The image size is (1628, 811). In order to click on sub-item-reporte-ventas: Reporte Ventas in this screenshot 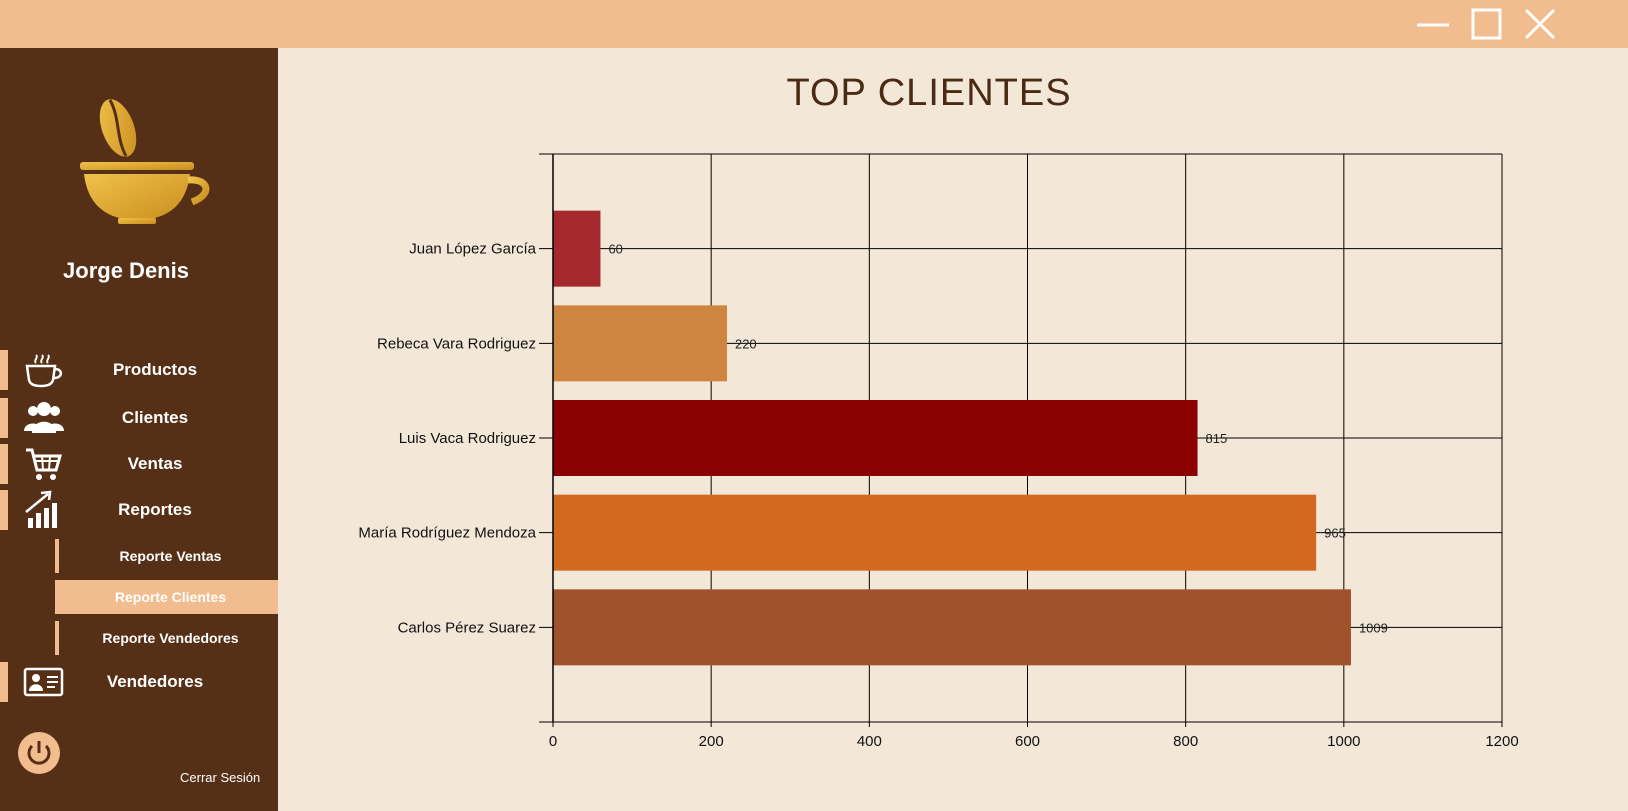, I will do `click(166, 556)`.